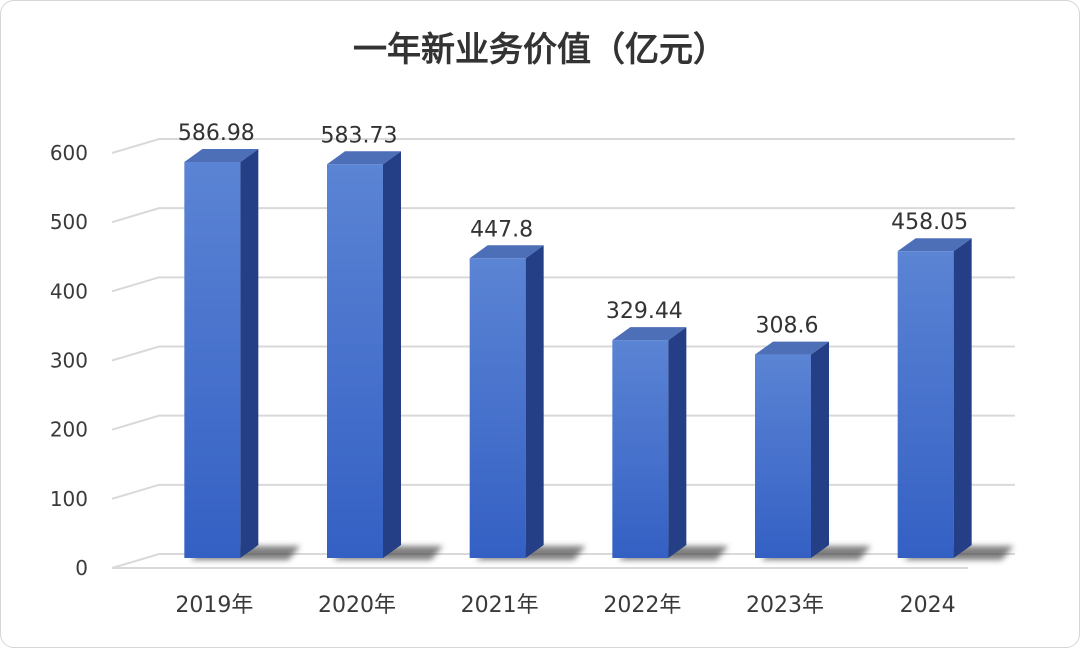  What do you see at coordinates (69, 291) in the screenshot?
I see `y-tick-label: 400` at bounding box center [69, 291].